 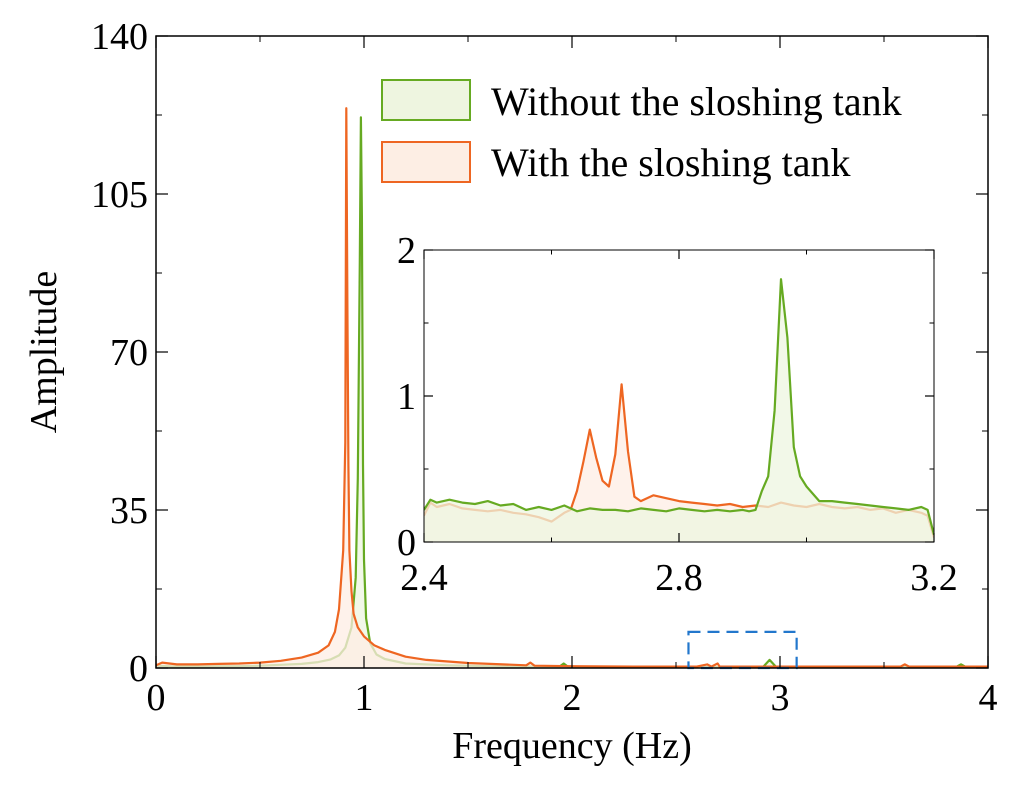 I want to click on x-tick-label: 2.8, so click(x=679, y=578).